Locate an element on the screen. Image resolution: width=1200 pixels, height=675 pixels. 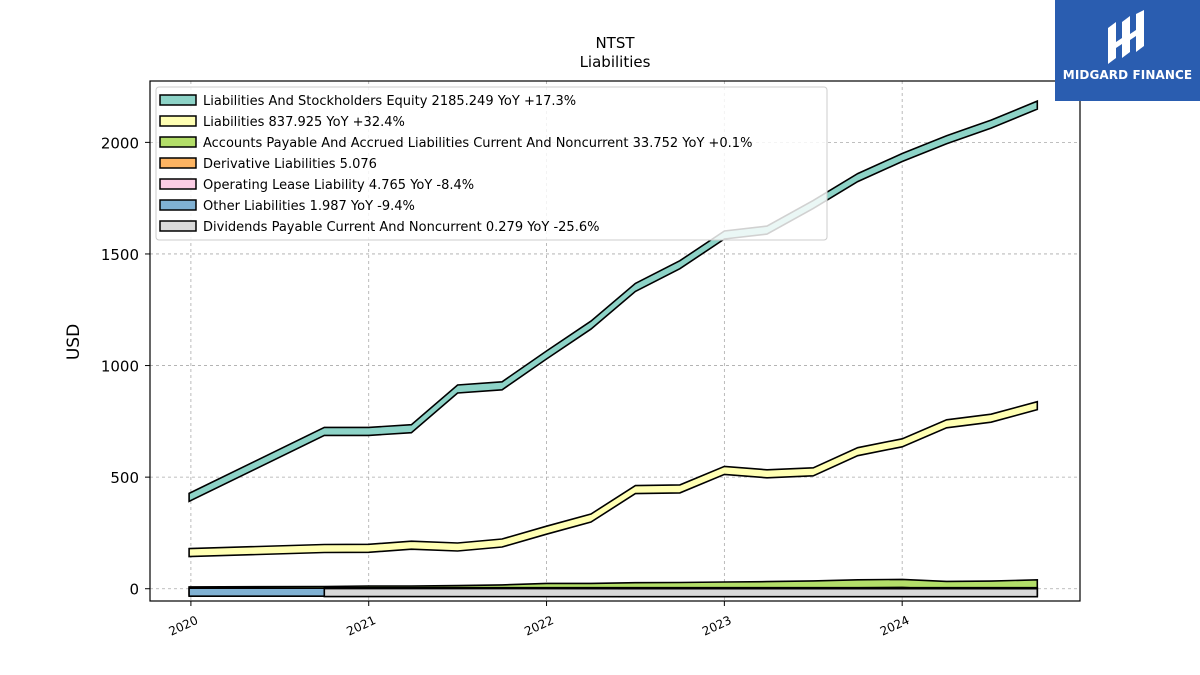
y-axis-label: USD is located at coordinates (74, 342).